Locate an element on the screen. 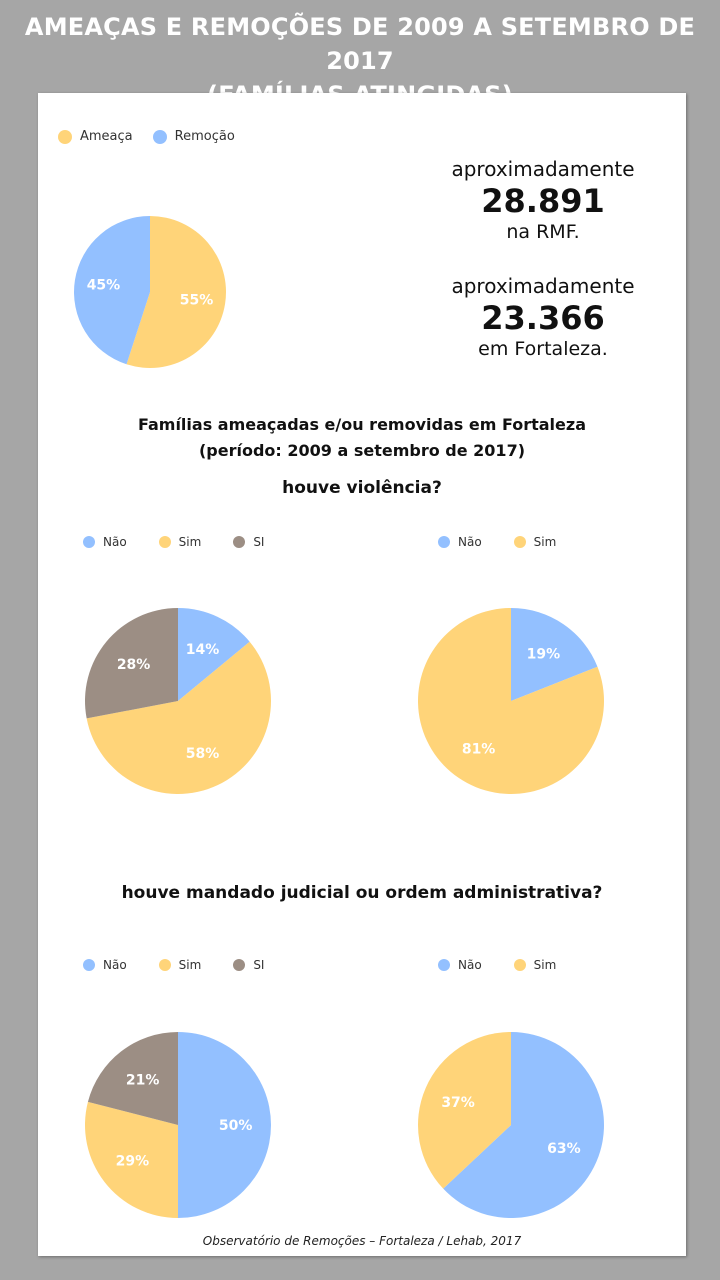 This screenshot has height=1280, width=720. pie-chart-violencia-2: 19% 81% is located at coordinates (511, 701).